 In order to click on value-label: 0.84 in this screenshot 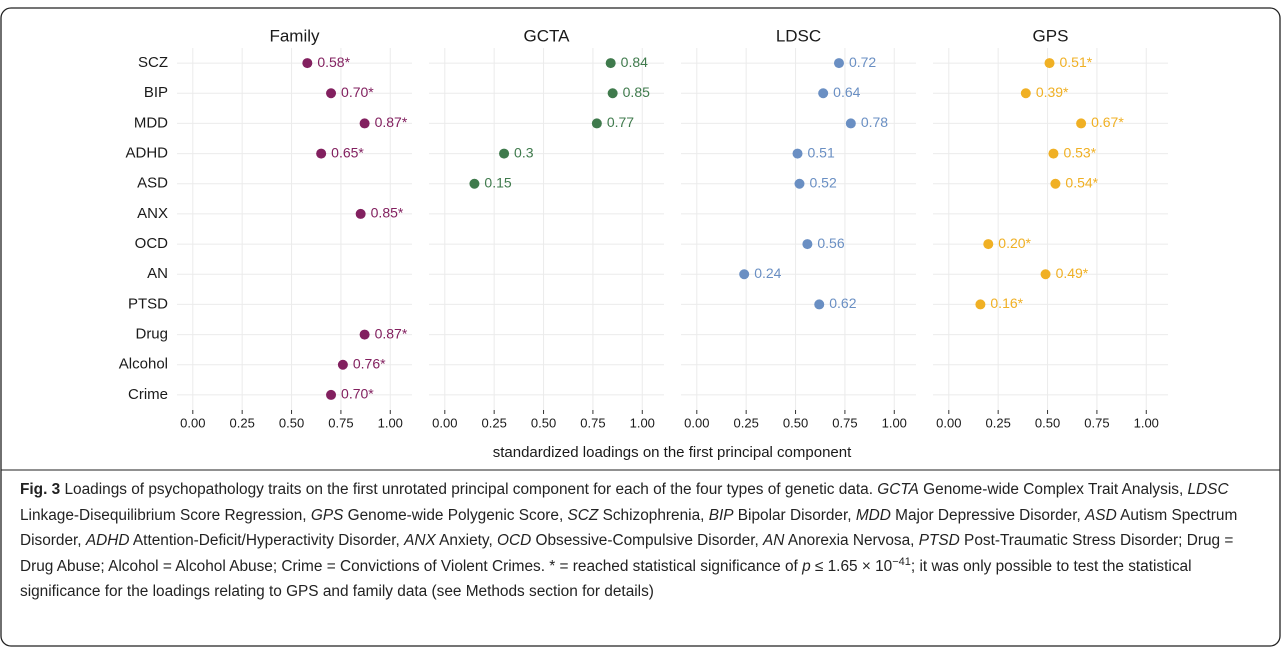, I will do `click(634, 62)`.